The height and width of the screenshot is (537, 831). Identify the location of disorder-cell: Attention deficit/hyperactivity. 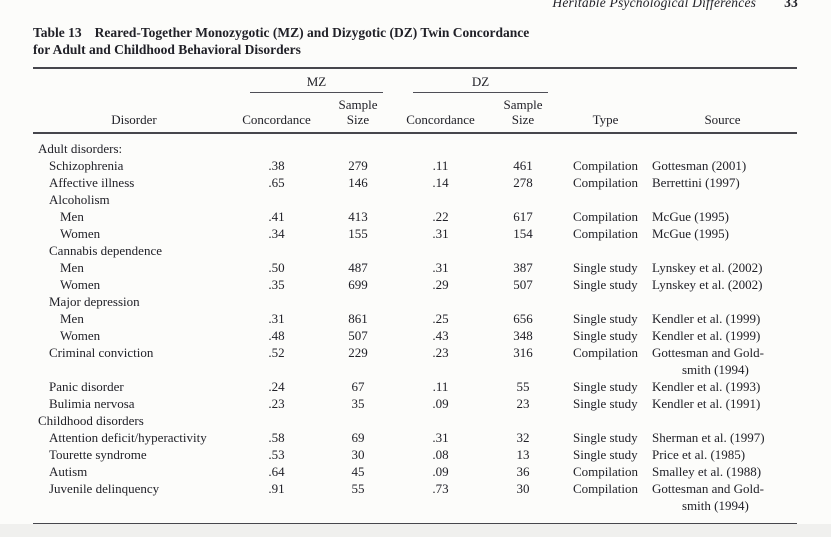
(128, 437).